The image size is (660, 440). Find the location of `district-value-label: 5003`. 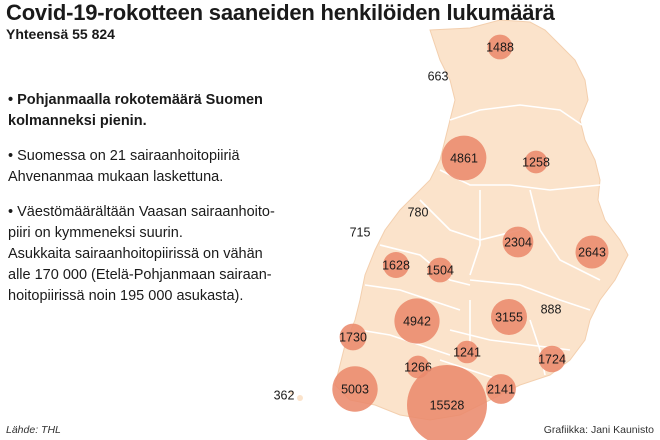

district-value-label: 5003 is located at coordinates (355, 390).